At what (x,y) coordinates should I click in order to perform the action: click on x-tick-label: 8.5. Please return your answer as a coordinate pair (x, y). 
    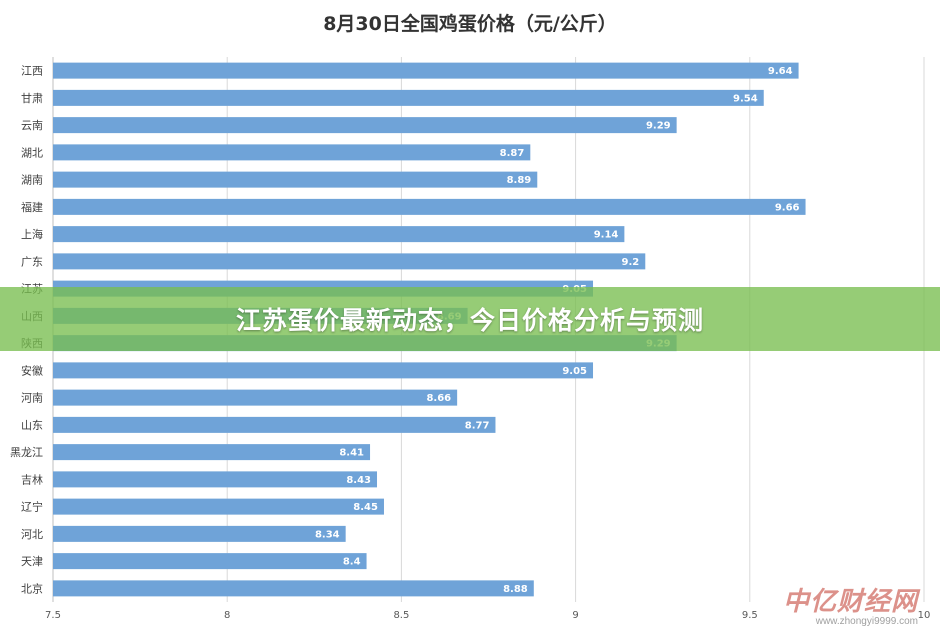
    Looking at the image, I should click on (401, 615).